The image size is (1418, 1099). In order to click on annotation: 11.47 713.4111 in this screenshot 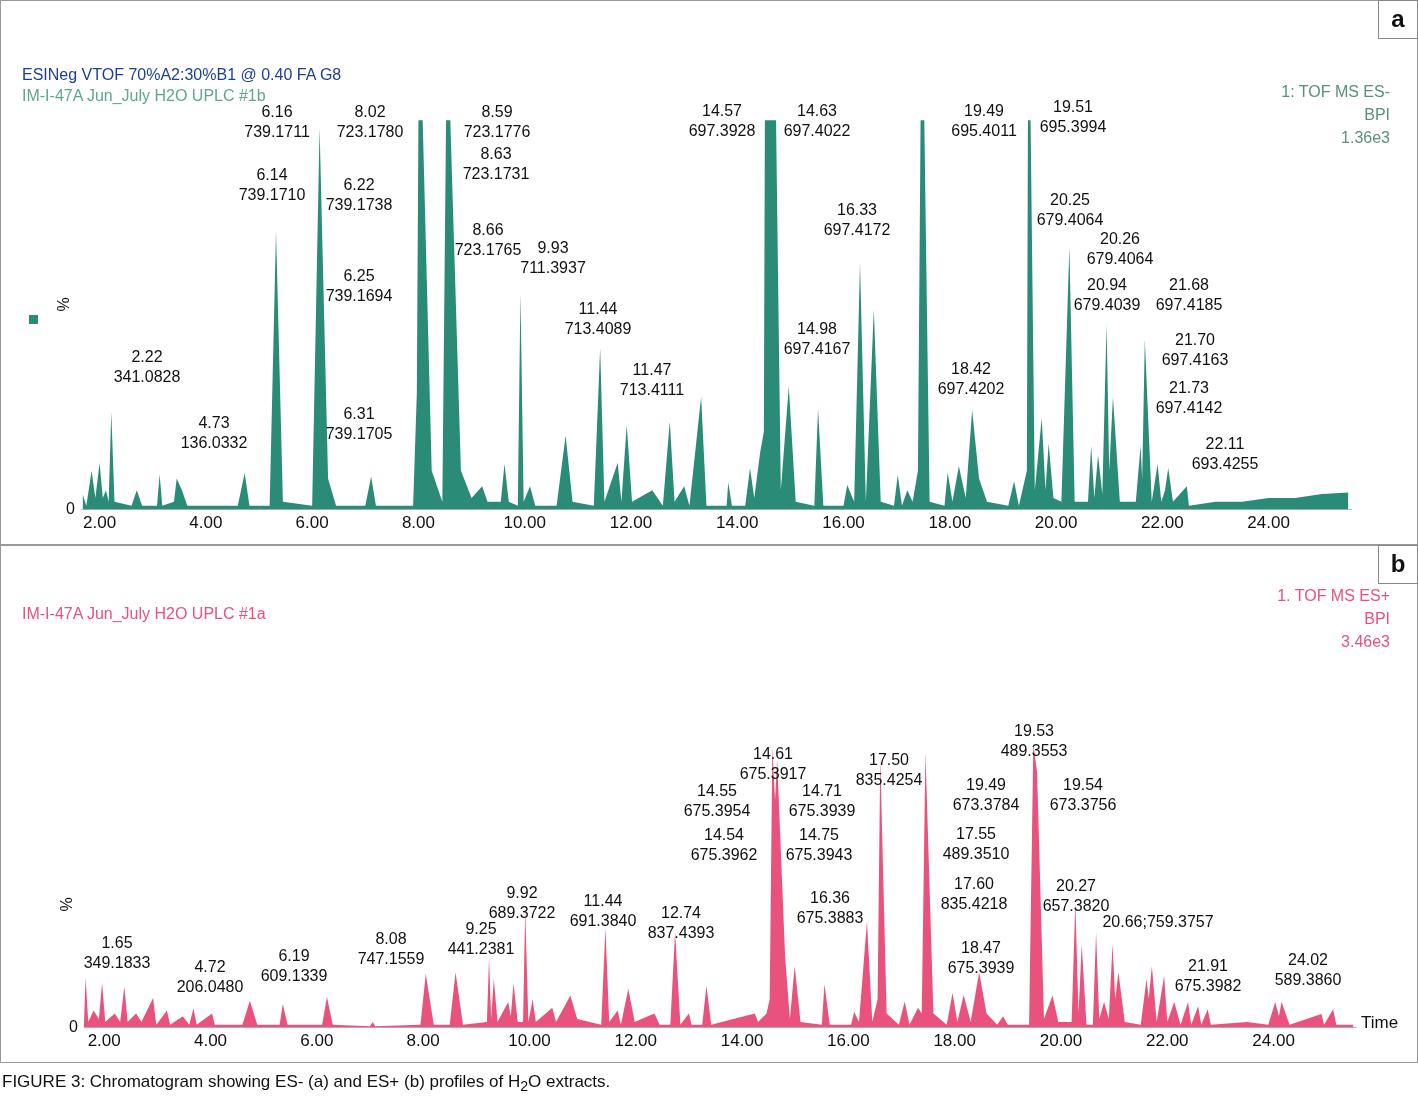, I will do `click(652, 380)`.